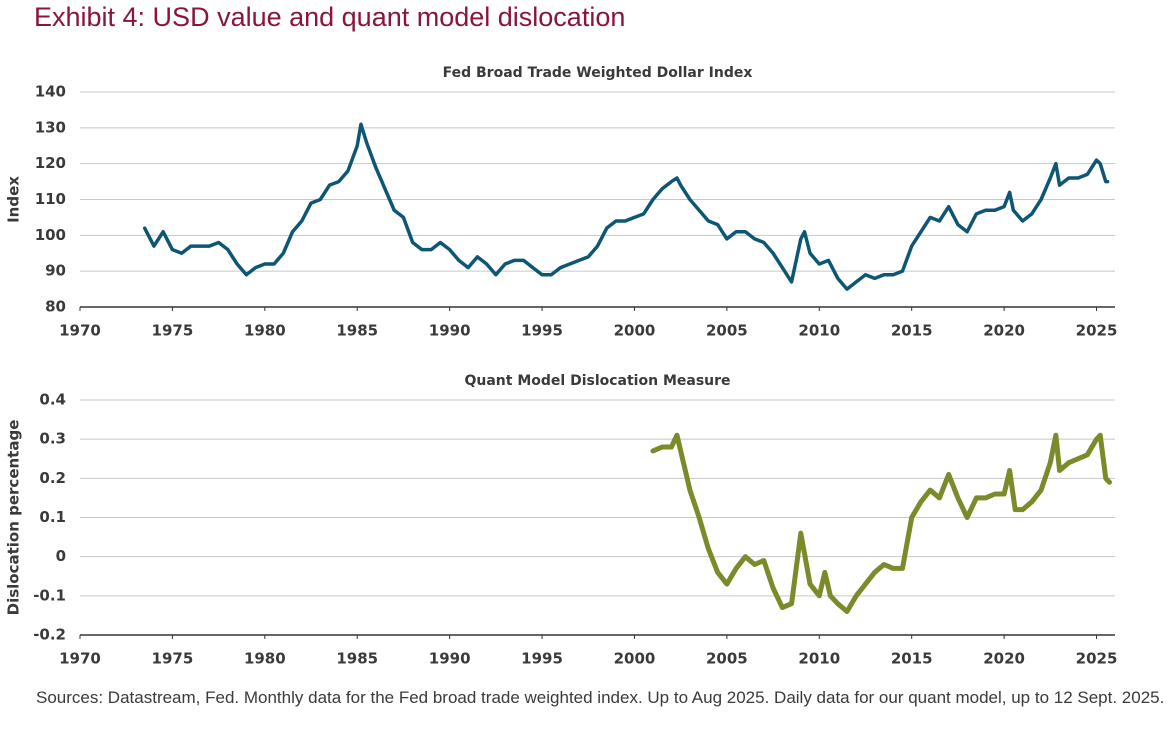  I want to click on y-tick-label: 0.2, so click(52, 478).